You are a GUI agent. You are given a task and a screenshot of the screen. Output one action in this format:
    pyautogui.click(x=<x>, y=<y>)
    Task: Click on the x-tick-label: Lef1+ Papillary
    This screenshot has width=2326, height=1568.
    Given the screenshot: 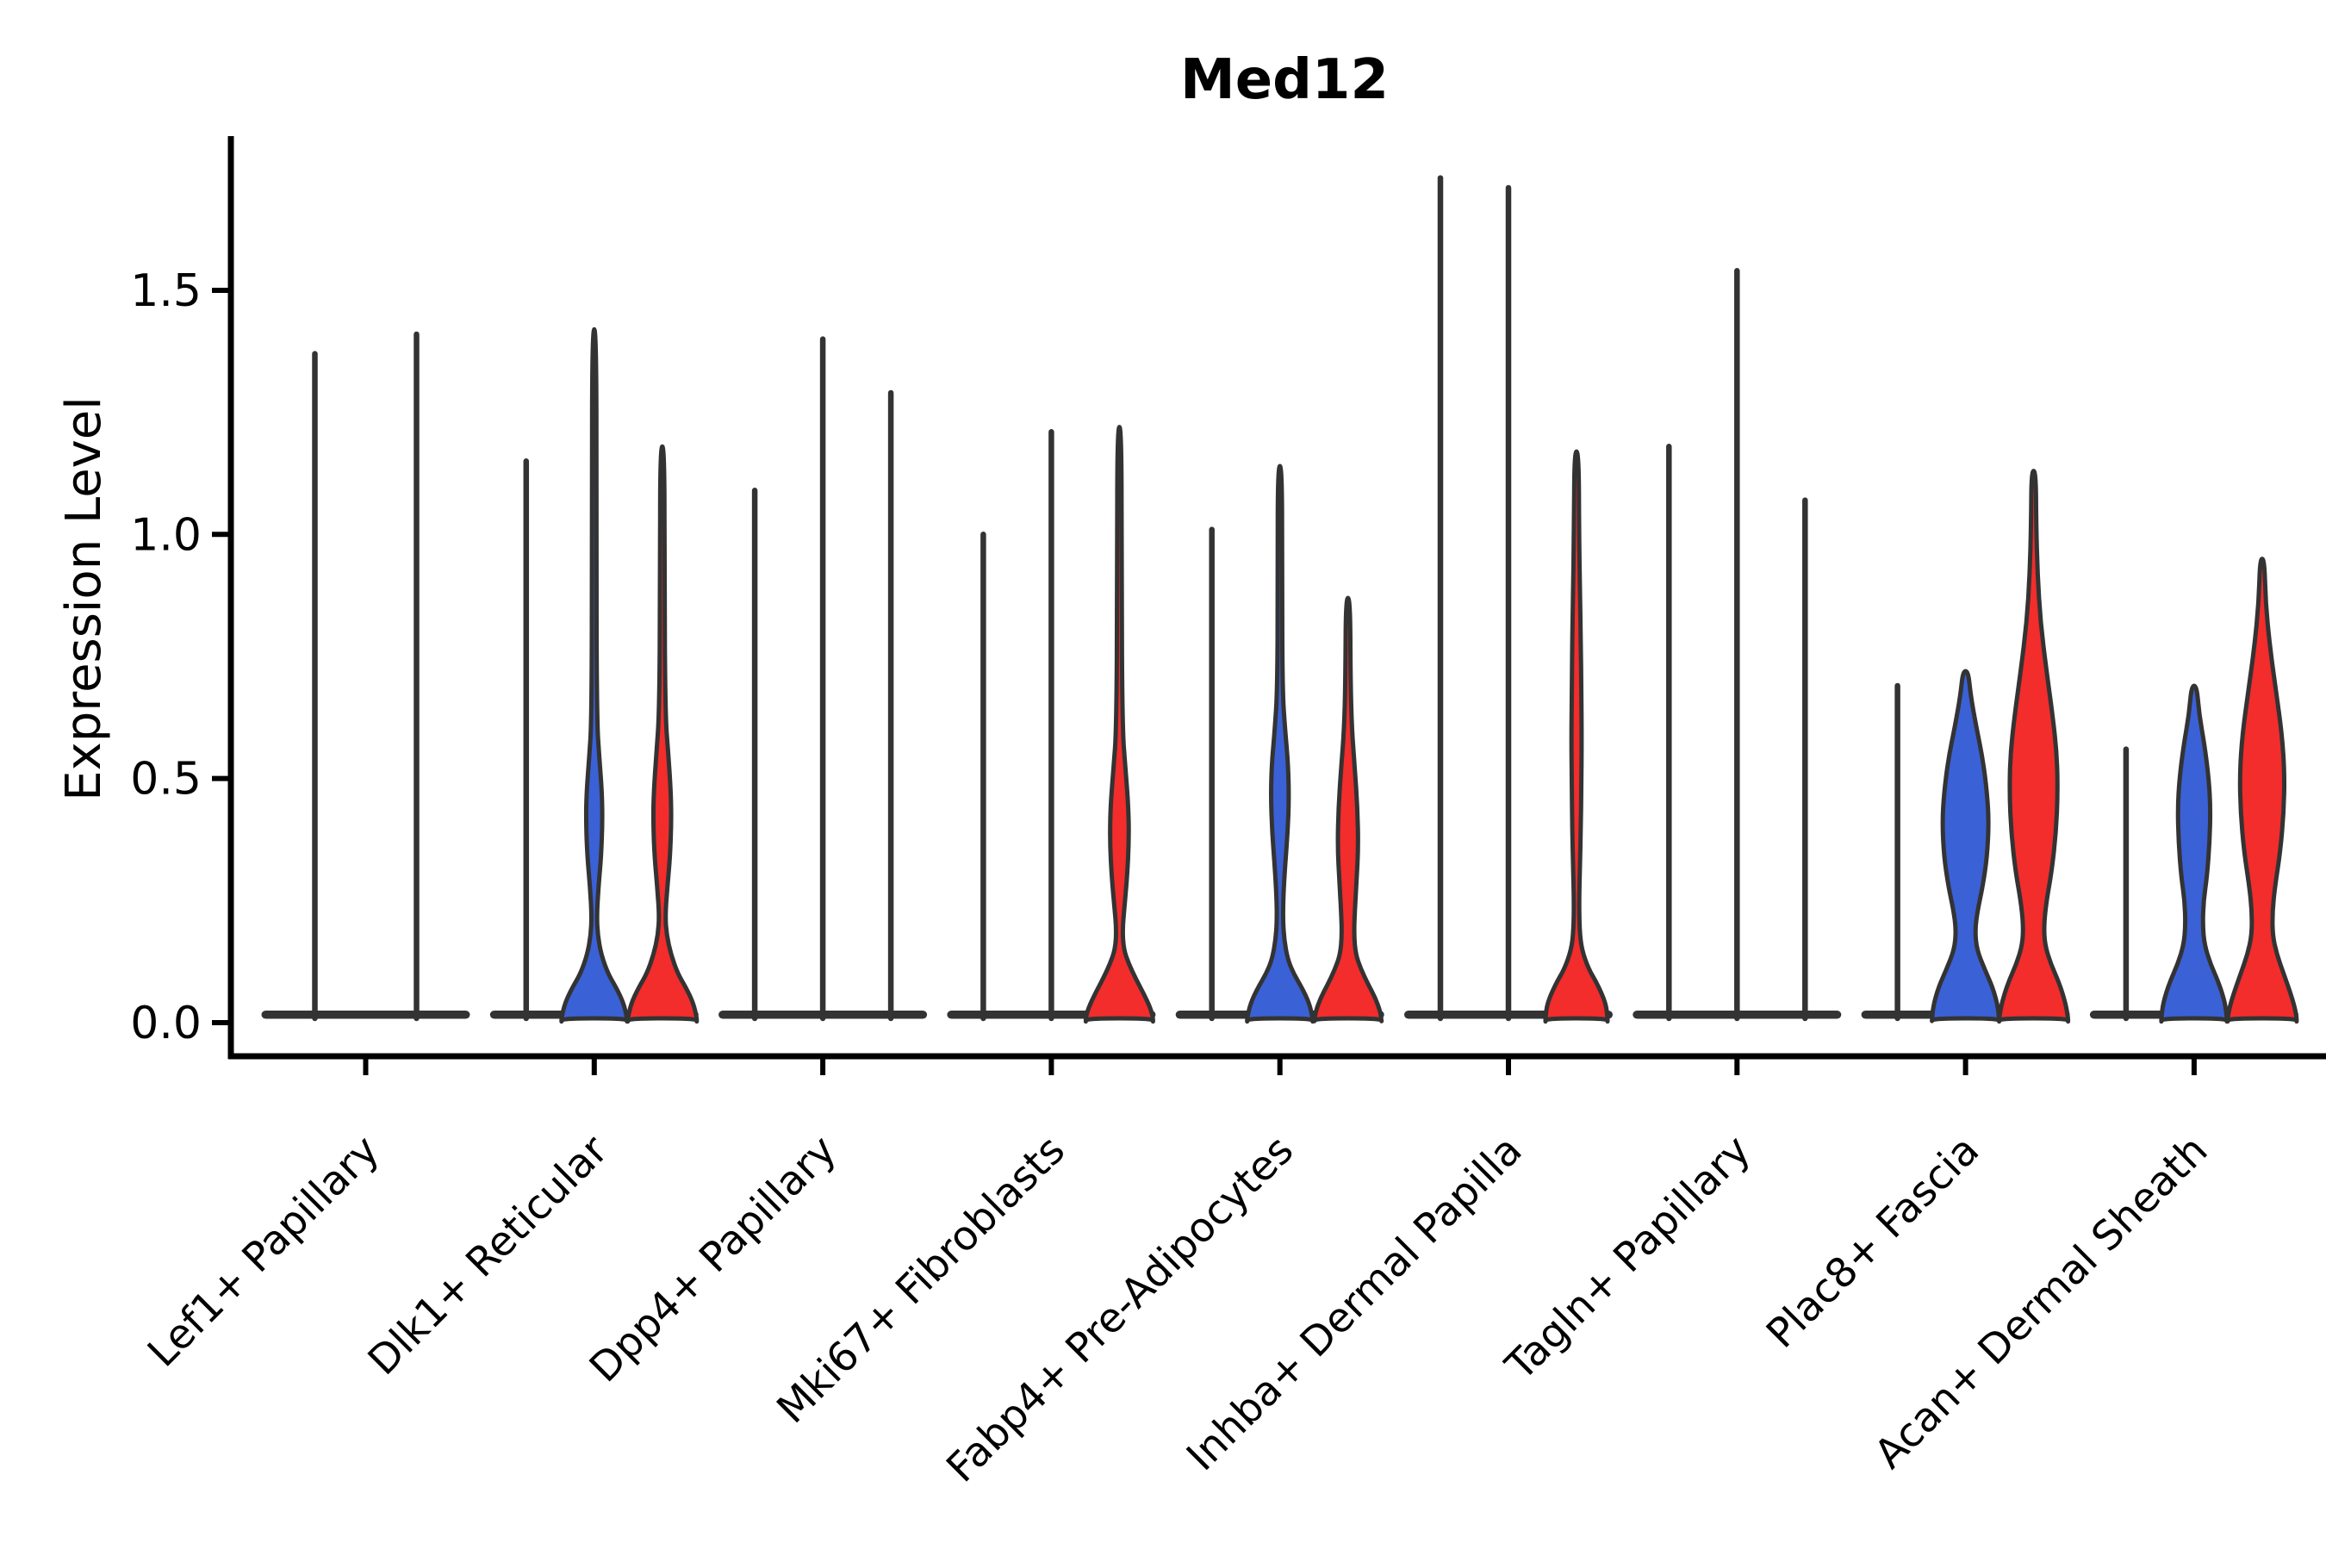 What is the action you would take?
    pyautogui.click(x=264, y=1252)
    